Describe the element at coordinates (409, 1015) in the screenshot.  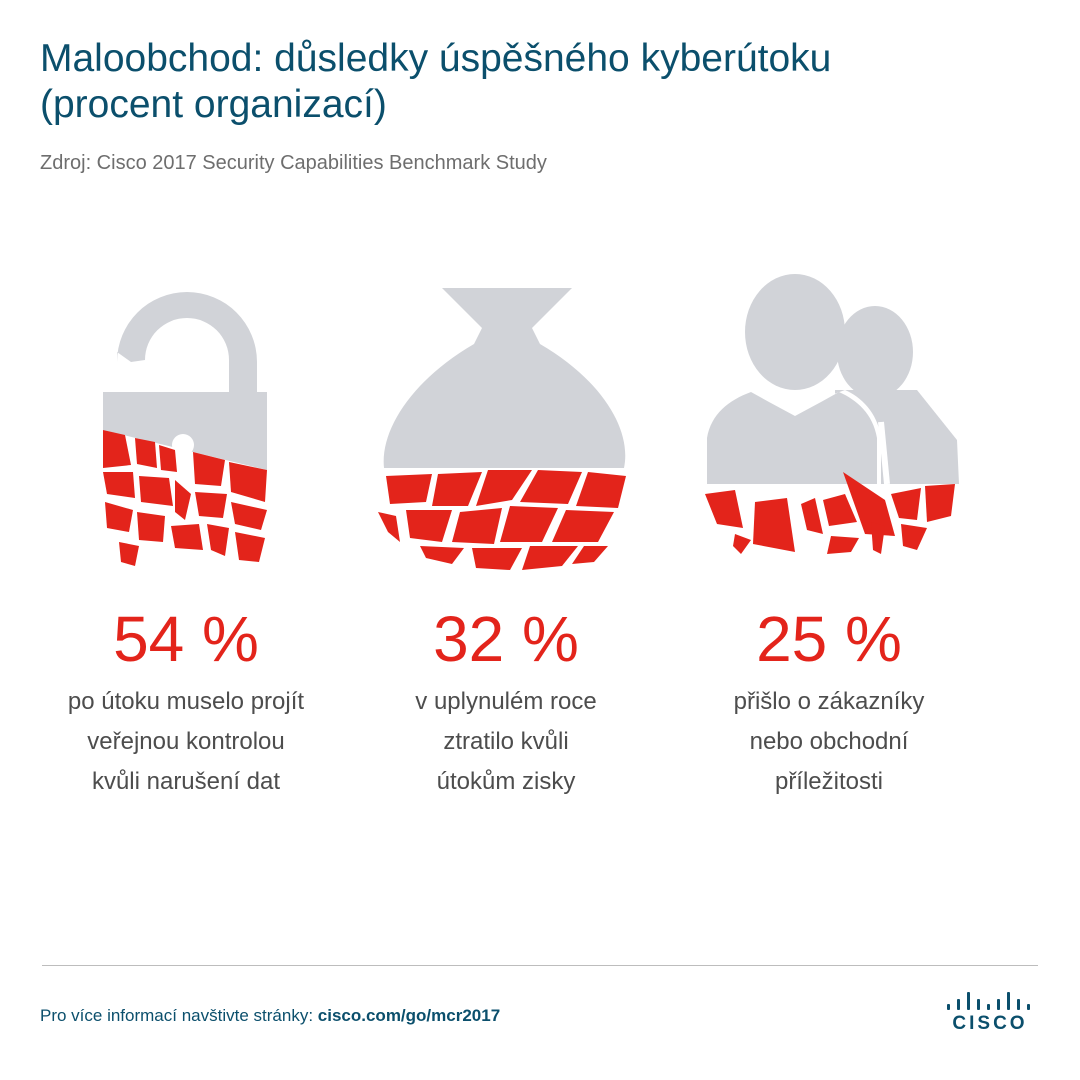
I see `footer-link: cisco.com/go/mcr2017` at that location.